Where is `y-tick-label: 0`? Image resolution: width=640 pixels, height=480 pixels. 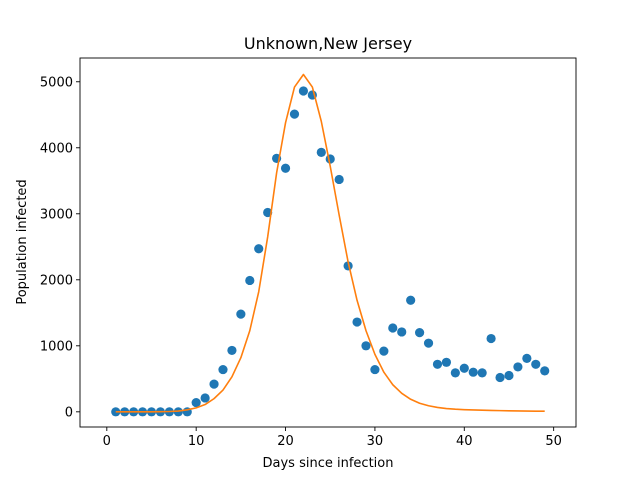
y-tick-label: 0 is located at coordinates (69, 412).